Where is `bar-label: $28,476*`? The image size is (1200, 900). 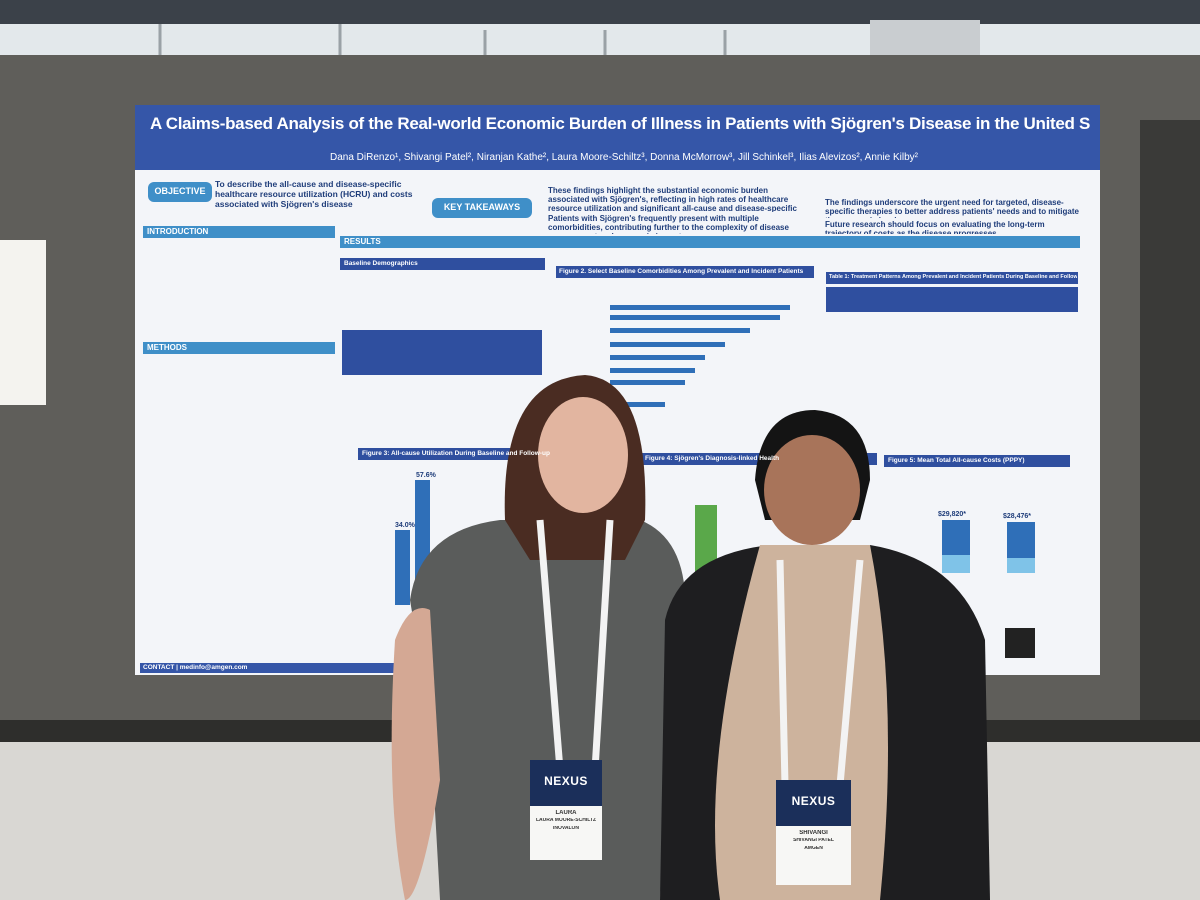
bar-label: $28,476* is located at coordinates (1017, 516).